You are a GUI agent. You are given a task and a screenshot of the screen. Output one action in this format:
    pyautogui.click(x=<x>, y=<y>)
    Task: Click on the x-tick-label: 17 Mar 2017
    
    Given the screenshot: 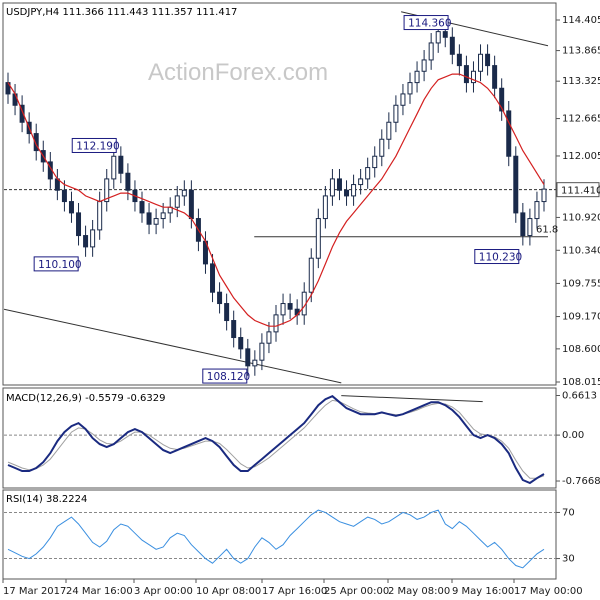 What is the action you would take?
    pyautogui.click(x=34, y=591)
    